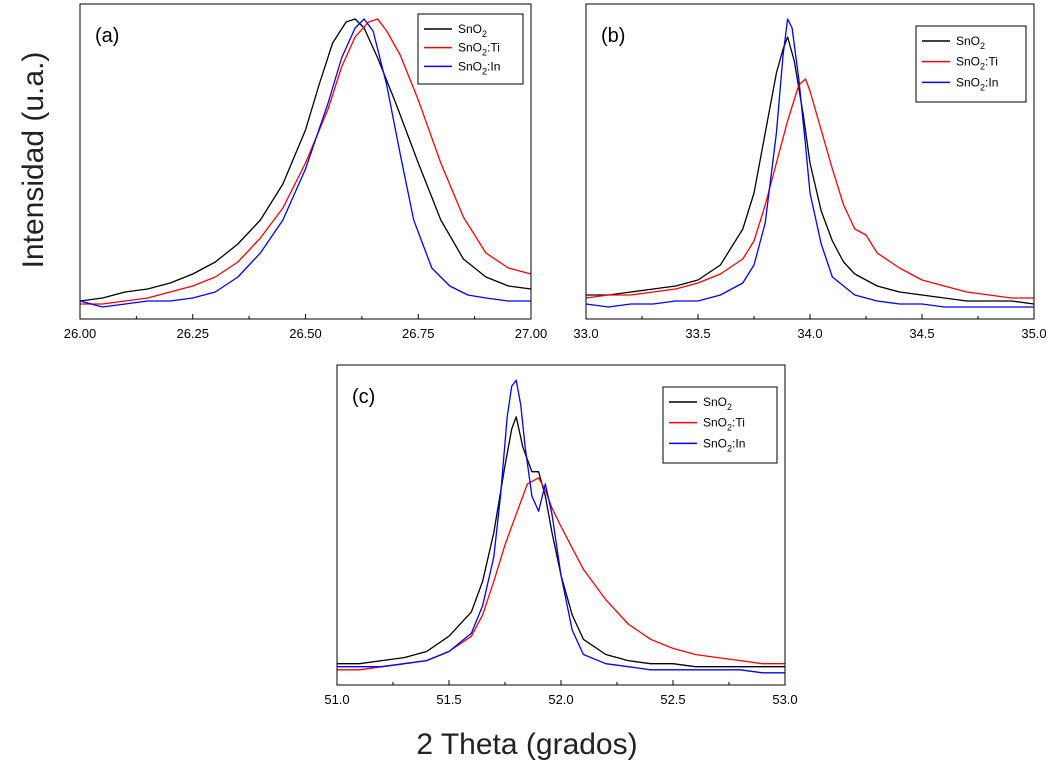 This screenshot has width=1055, height=770. Describe the element at coordinates (192, 333) in the screenshot. I see `x-tick-label: 26.25` at that location.